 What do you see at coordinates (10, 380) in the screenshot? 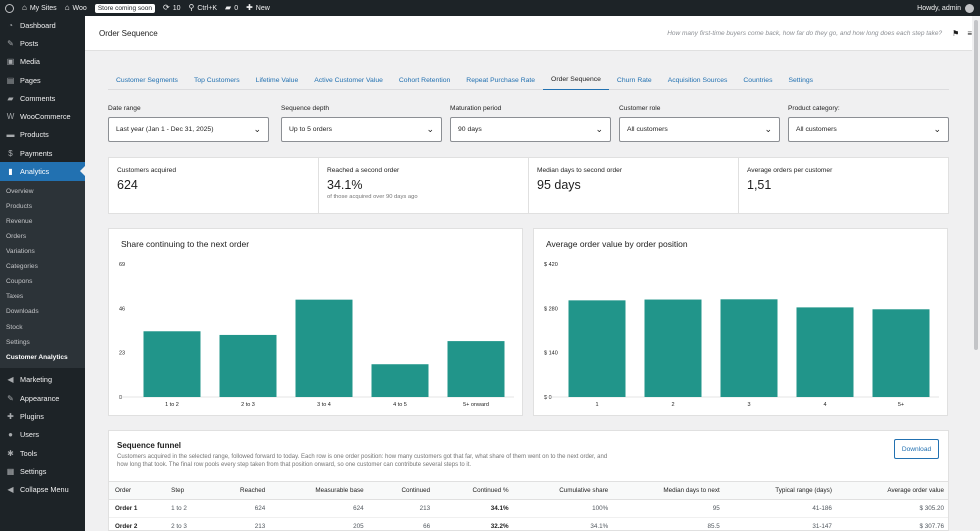
I see `megaphone-icon: ◀` at bounding box center [10, 380].